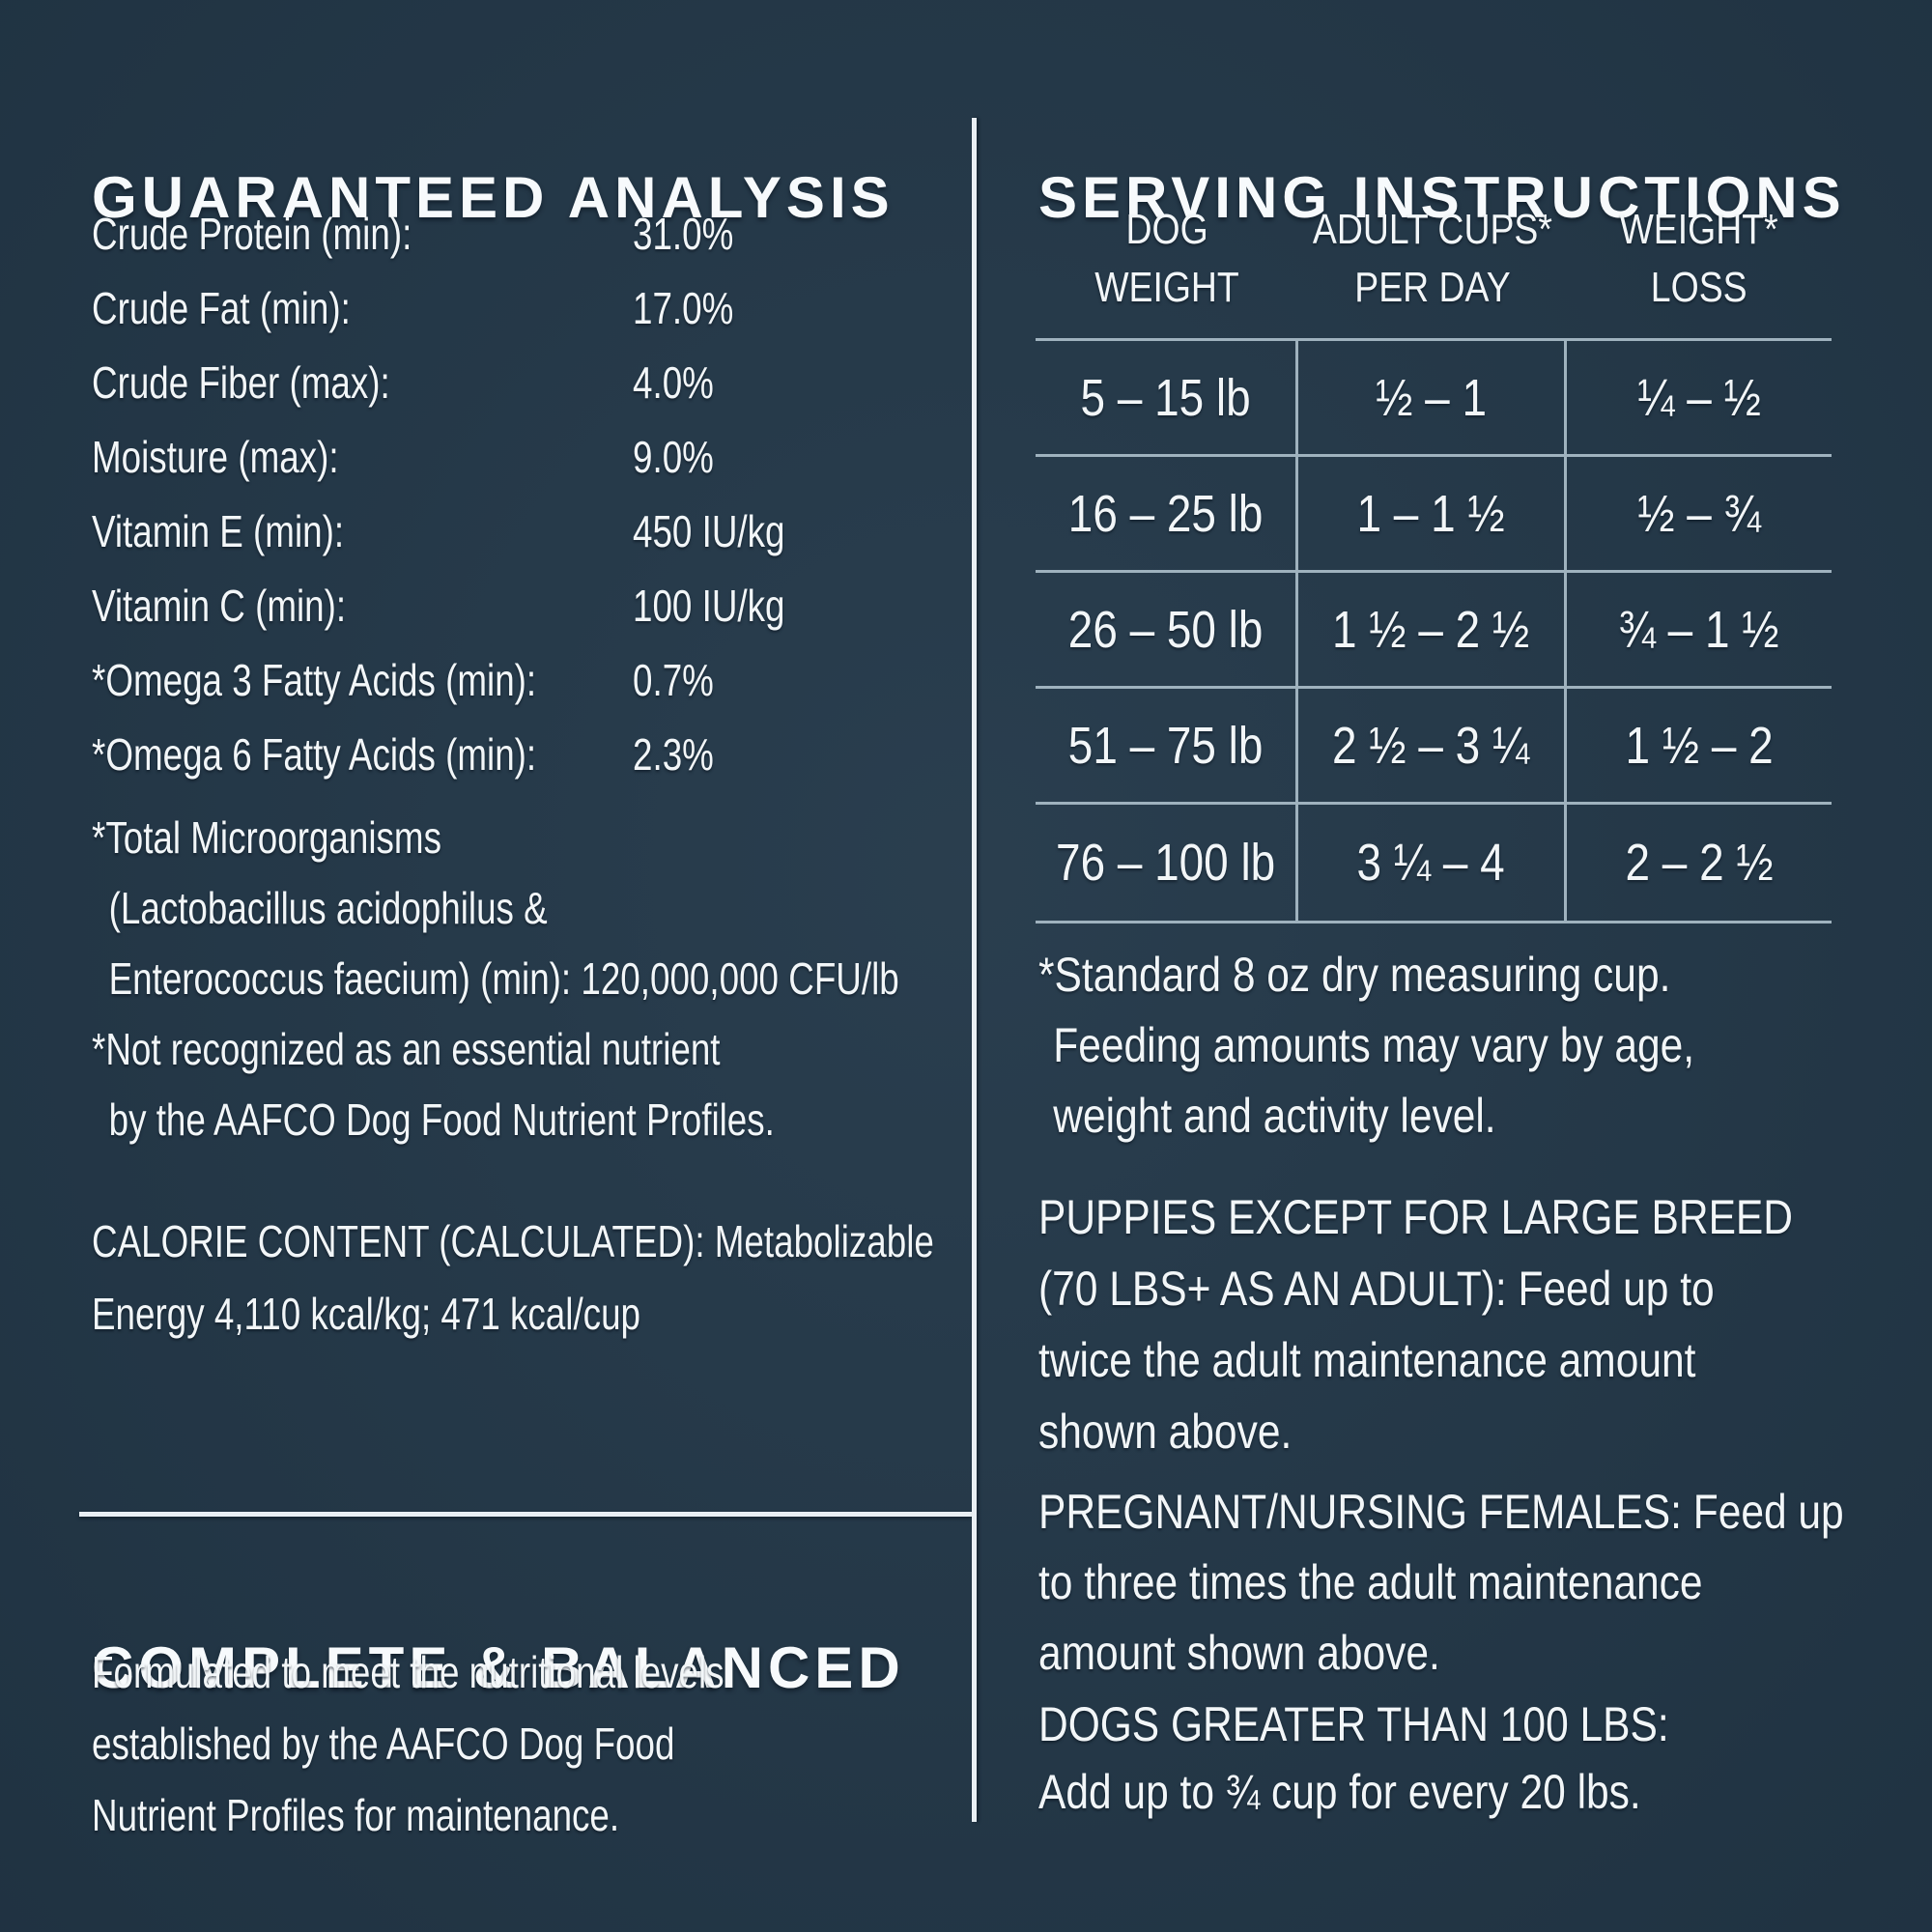 The height and width of the screenshot is (1932, 1932). What do you see at coordinates (526, 531) in the screenshot?
I see `nutrient-row: Vitamin E (min): 450 IU/kg` at bounding box center [526, 531].